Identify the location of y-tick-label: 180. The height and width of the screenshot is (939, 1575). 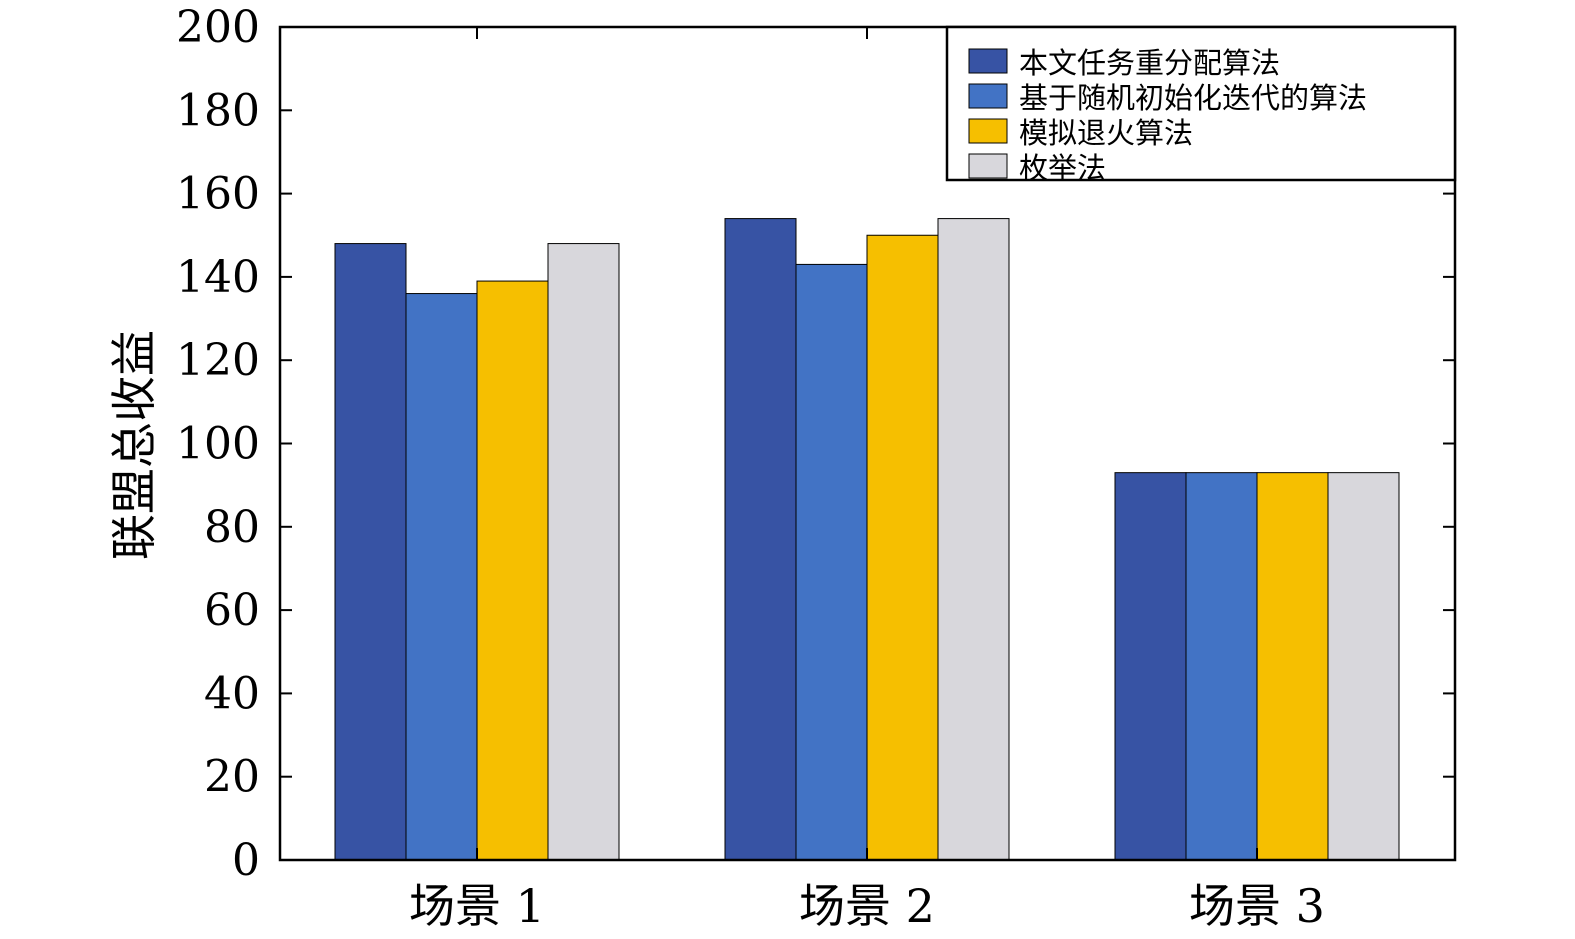
(218, 110).